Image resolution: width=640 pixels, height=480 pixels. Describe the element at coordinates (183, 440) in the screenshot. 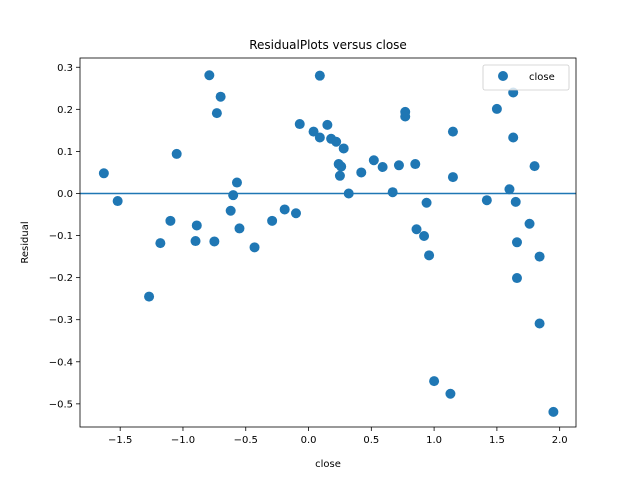

I see `x-tick-label: −1.0` at that location.